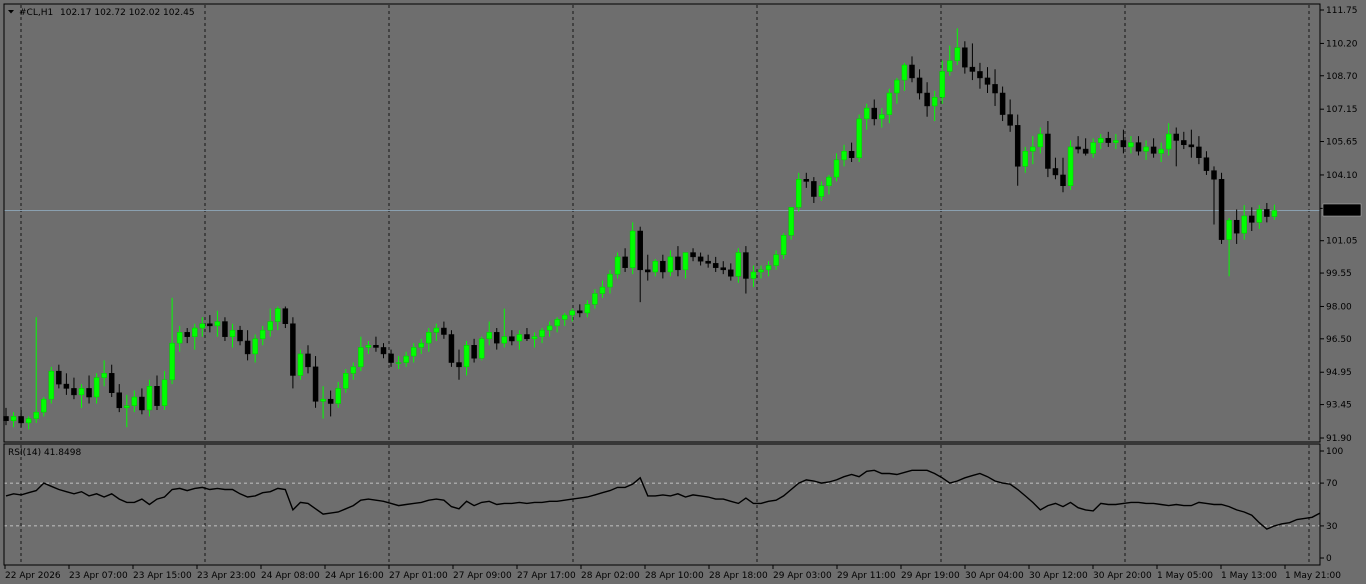 This screenshot has width=1366, height=584. What do you see at coordinates (11, 12) in the screenshot?
I see `dropdown-triangle-icon` at bounding box center [11, 12].